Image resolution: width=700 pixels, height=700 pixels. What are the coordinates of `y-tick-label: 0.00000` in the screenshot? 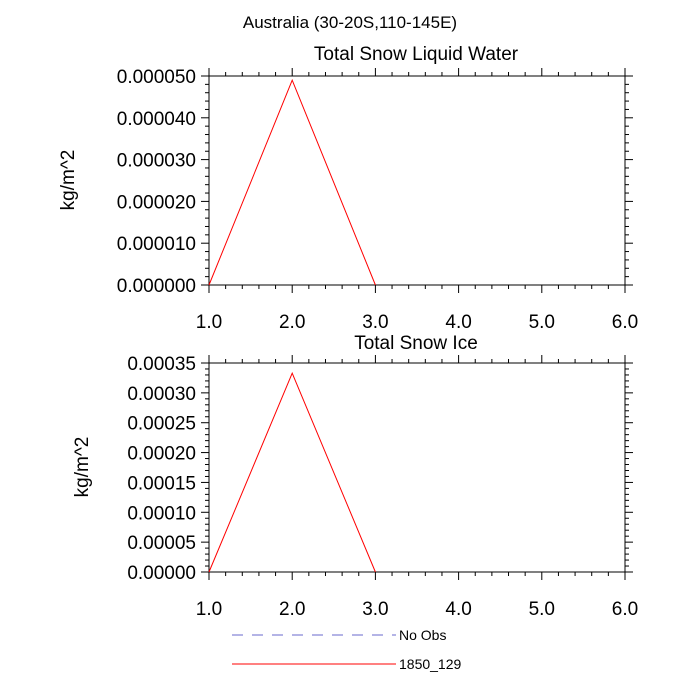 It's located at (161, 573).